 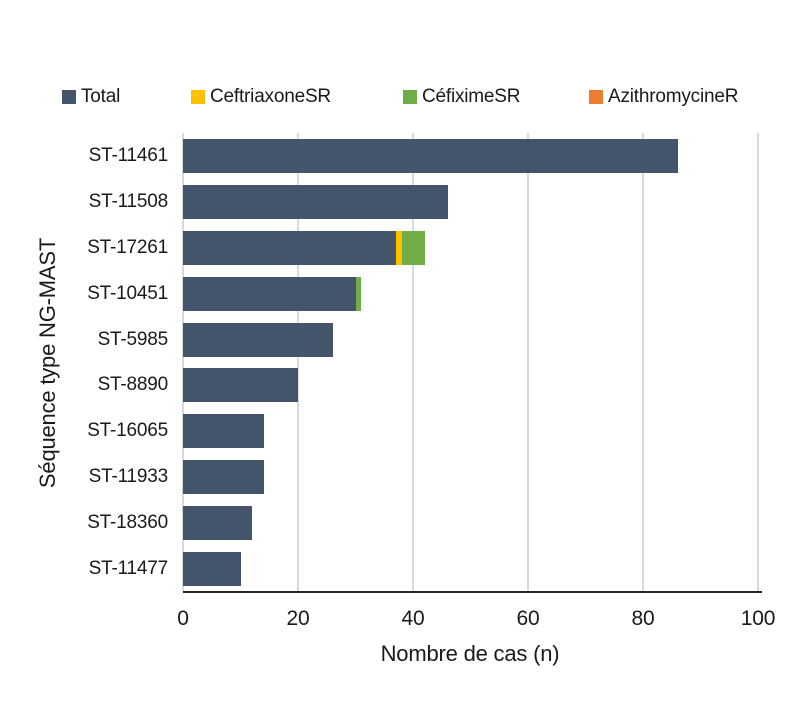 I want to click on category-label: ST-11461, so click(x=128, y=155).